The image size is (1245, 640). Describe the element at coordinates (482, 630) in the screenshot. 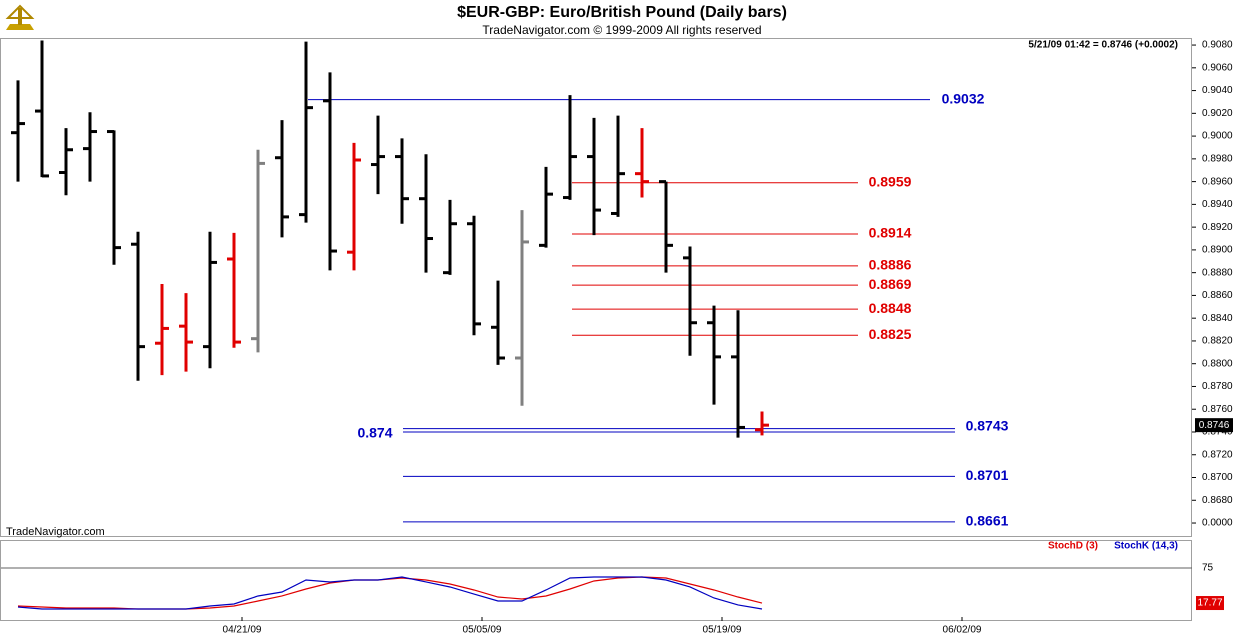

I see `x-tick-label: 05/05/09` at that location.